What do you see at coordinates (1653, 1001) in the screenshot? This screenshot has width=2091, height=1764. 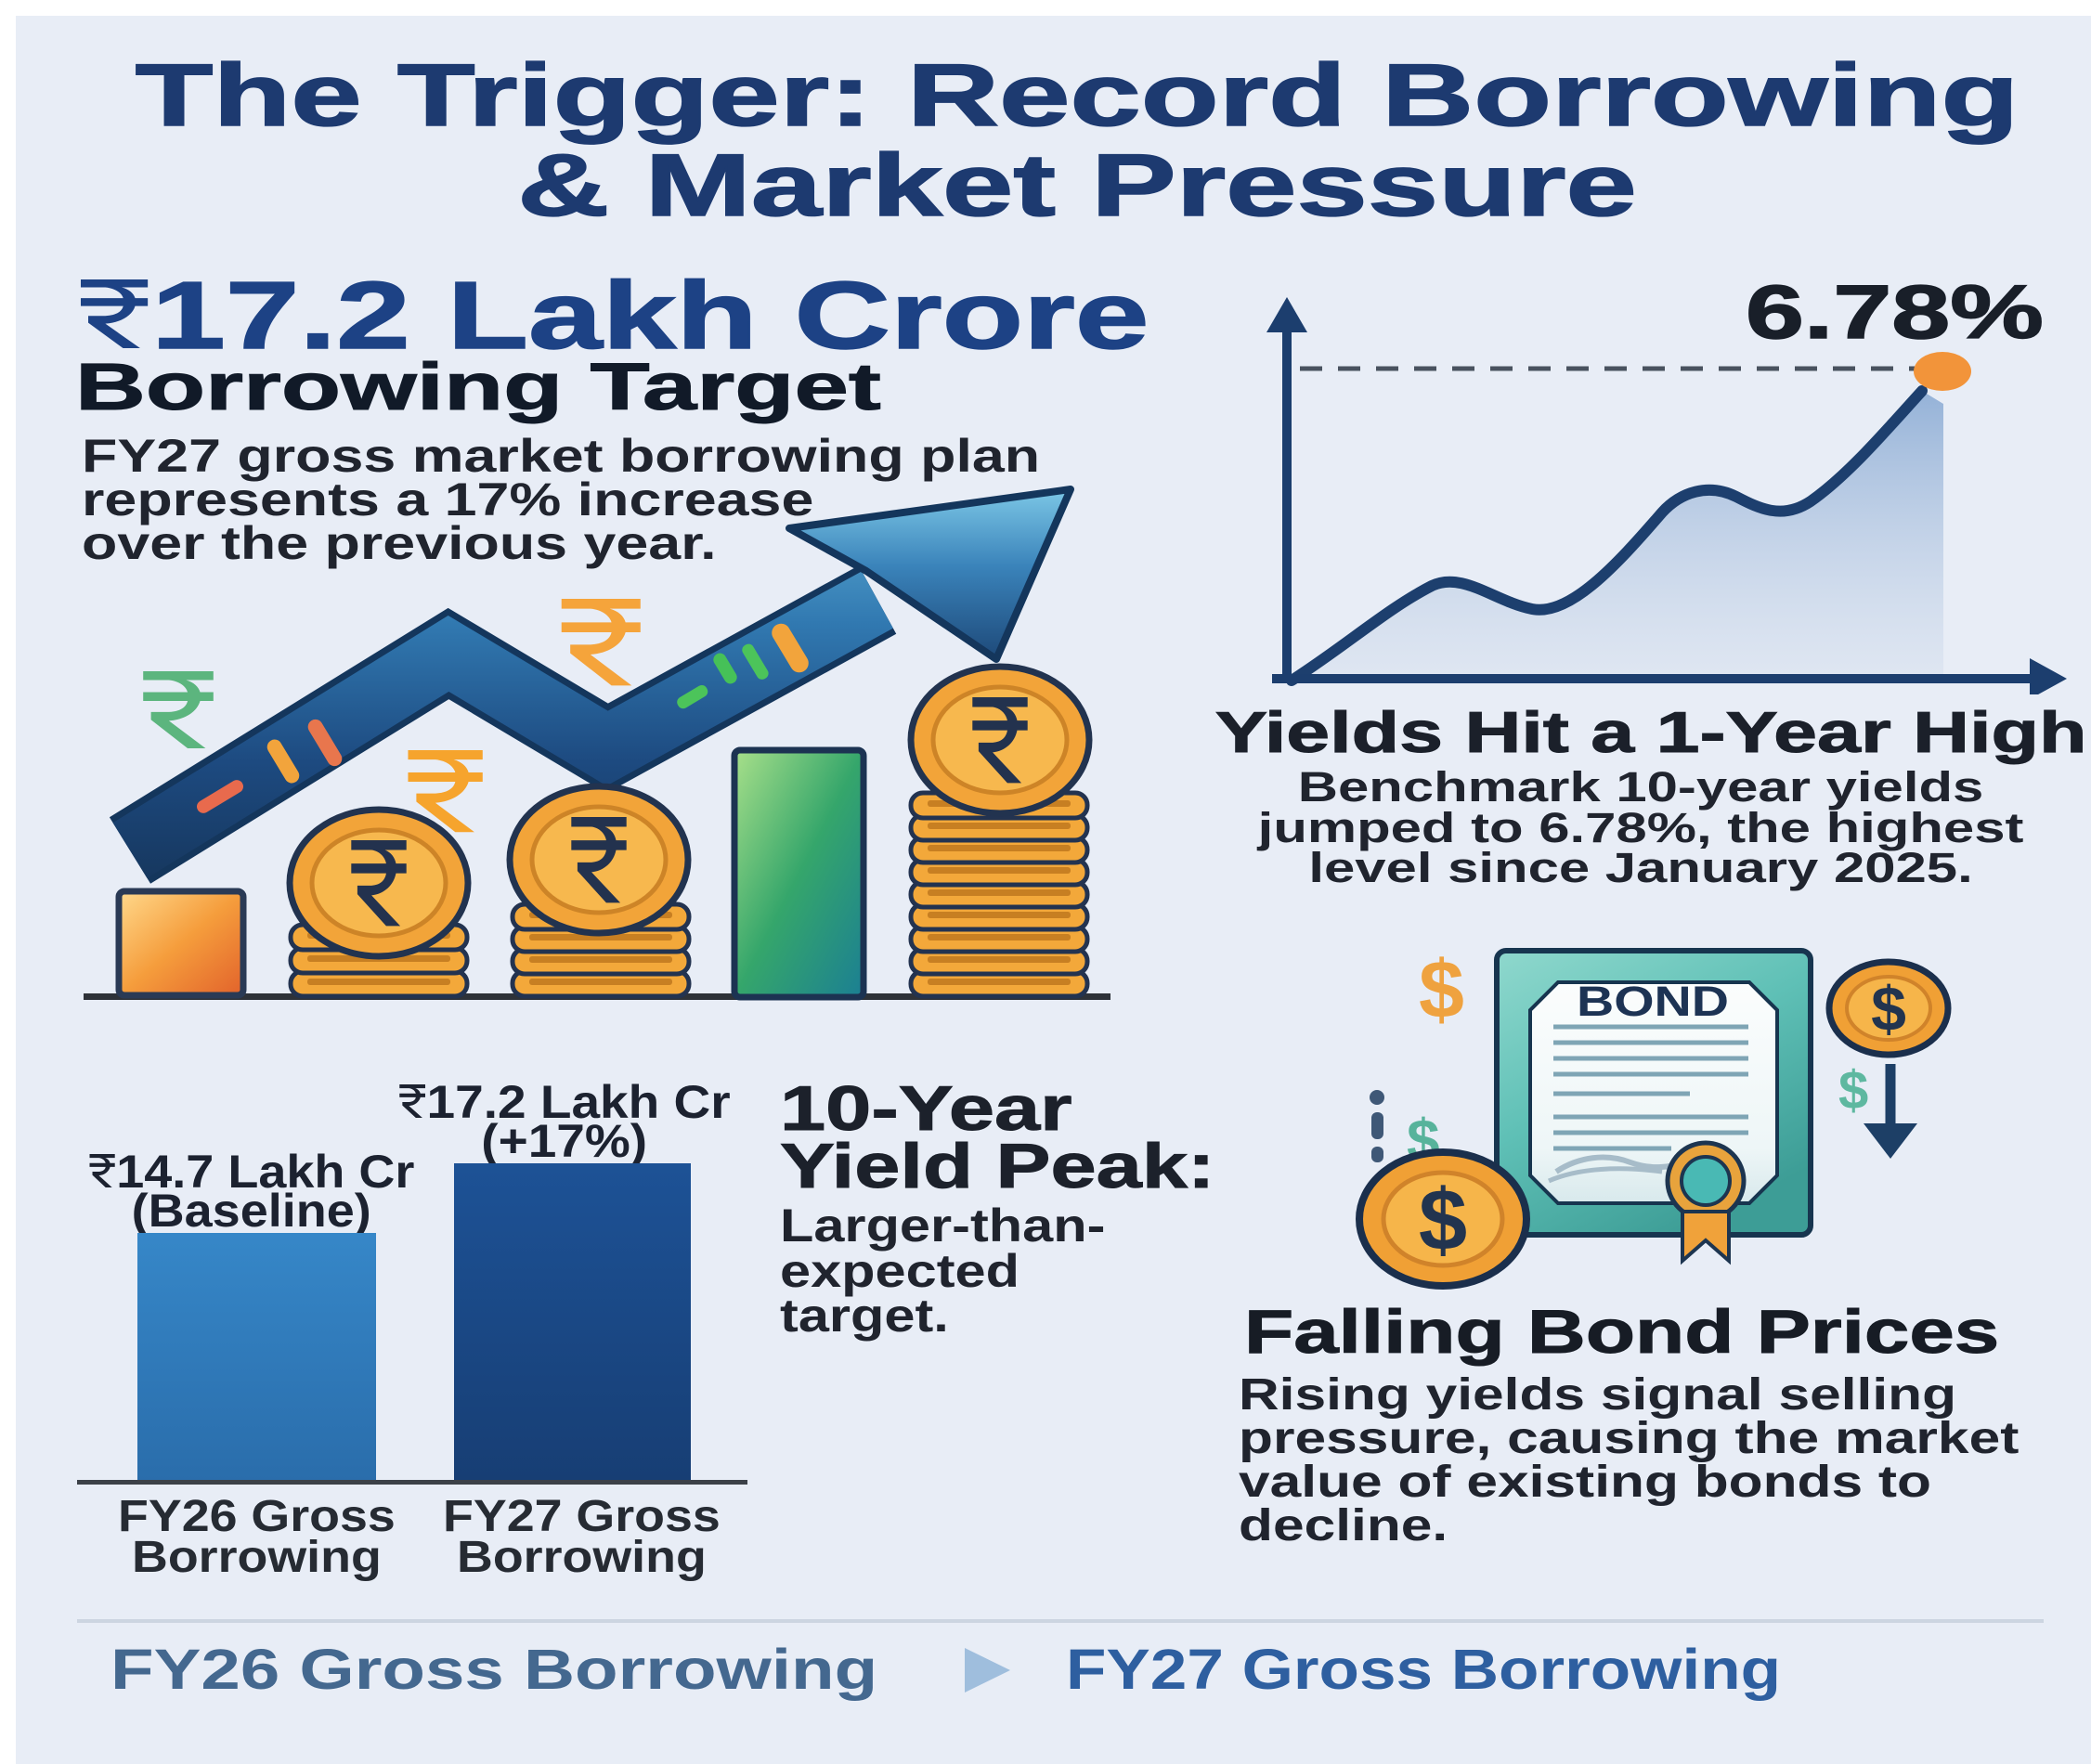 I see `svg-text: BOND` at bounding box center [1653, 1001].